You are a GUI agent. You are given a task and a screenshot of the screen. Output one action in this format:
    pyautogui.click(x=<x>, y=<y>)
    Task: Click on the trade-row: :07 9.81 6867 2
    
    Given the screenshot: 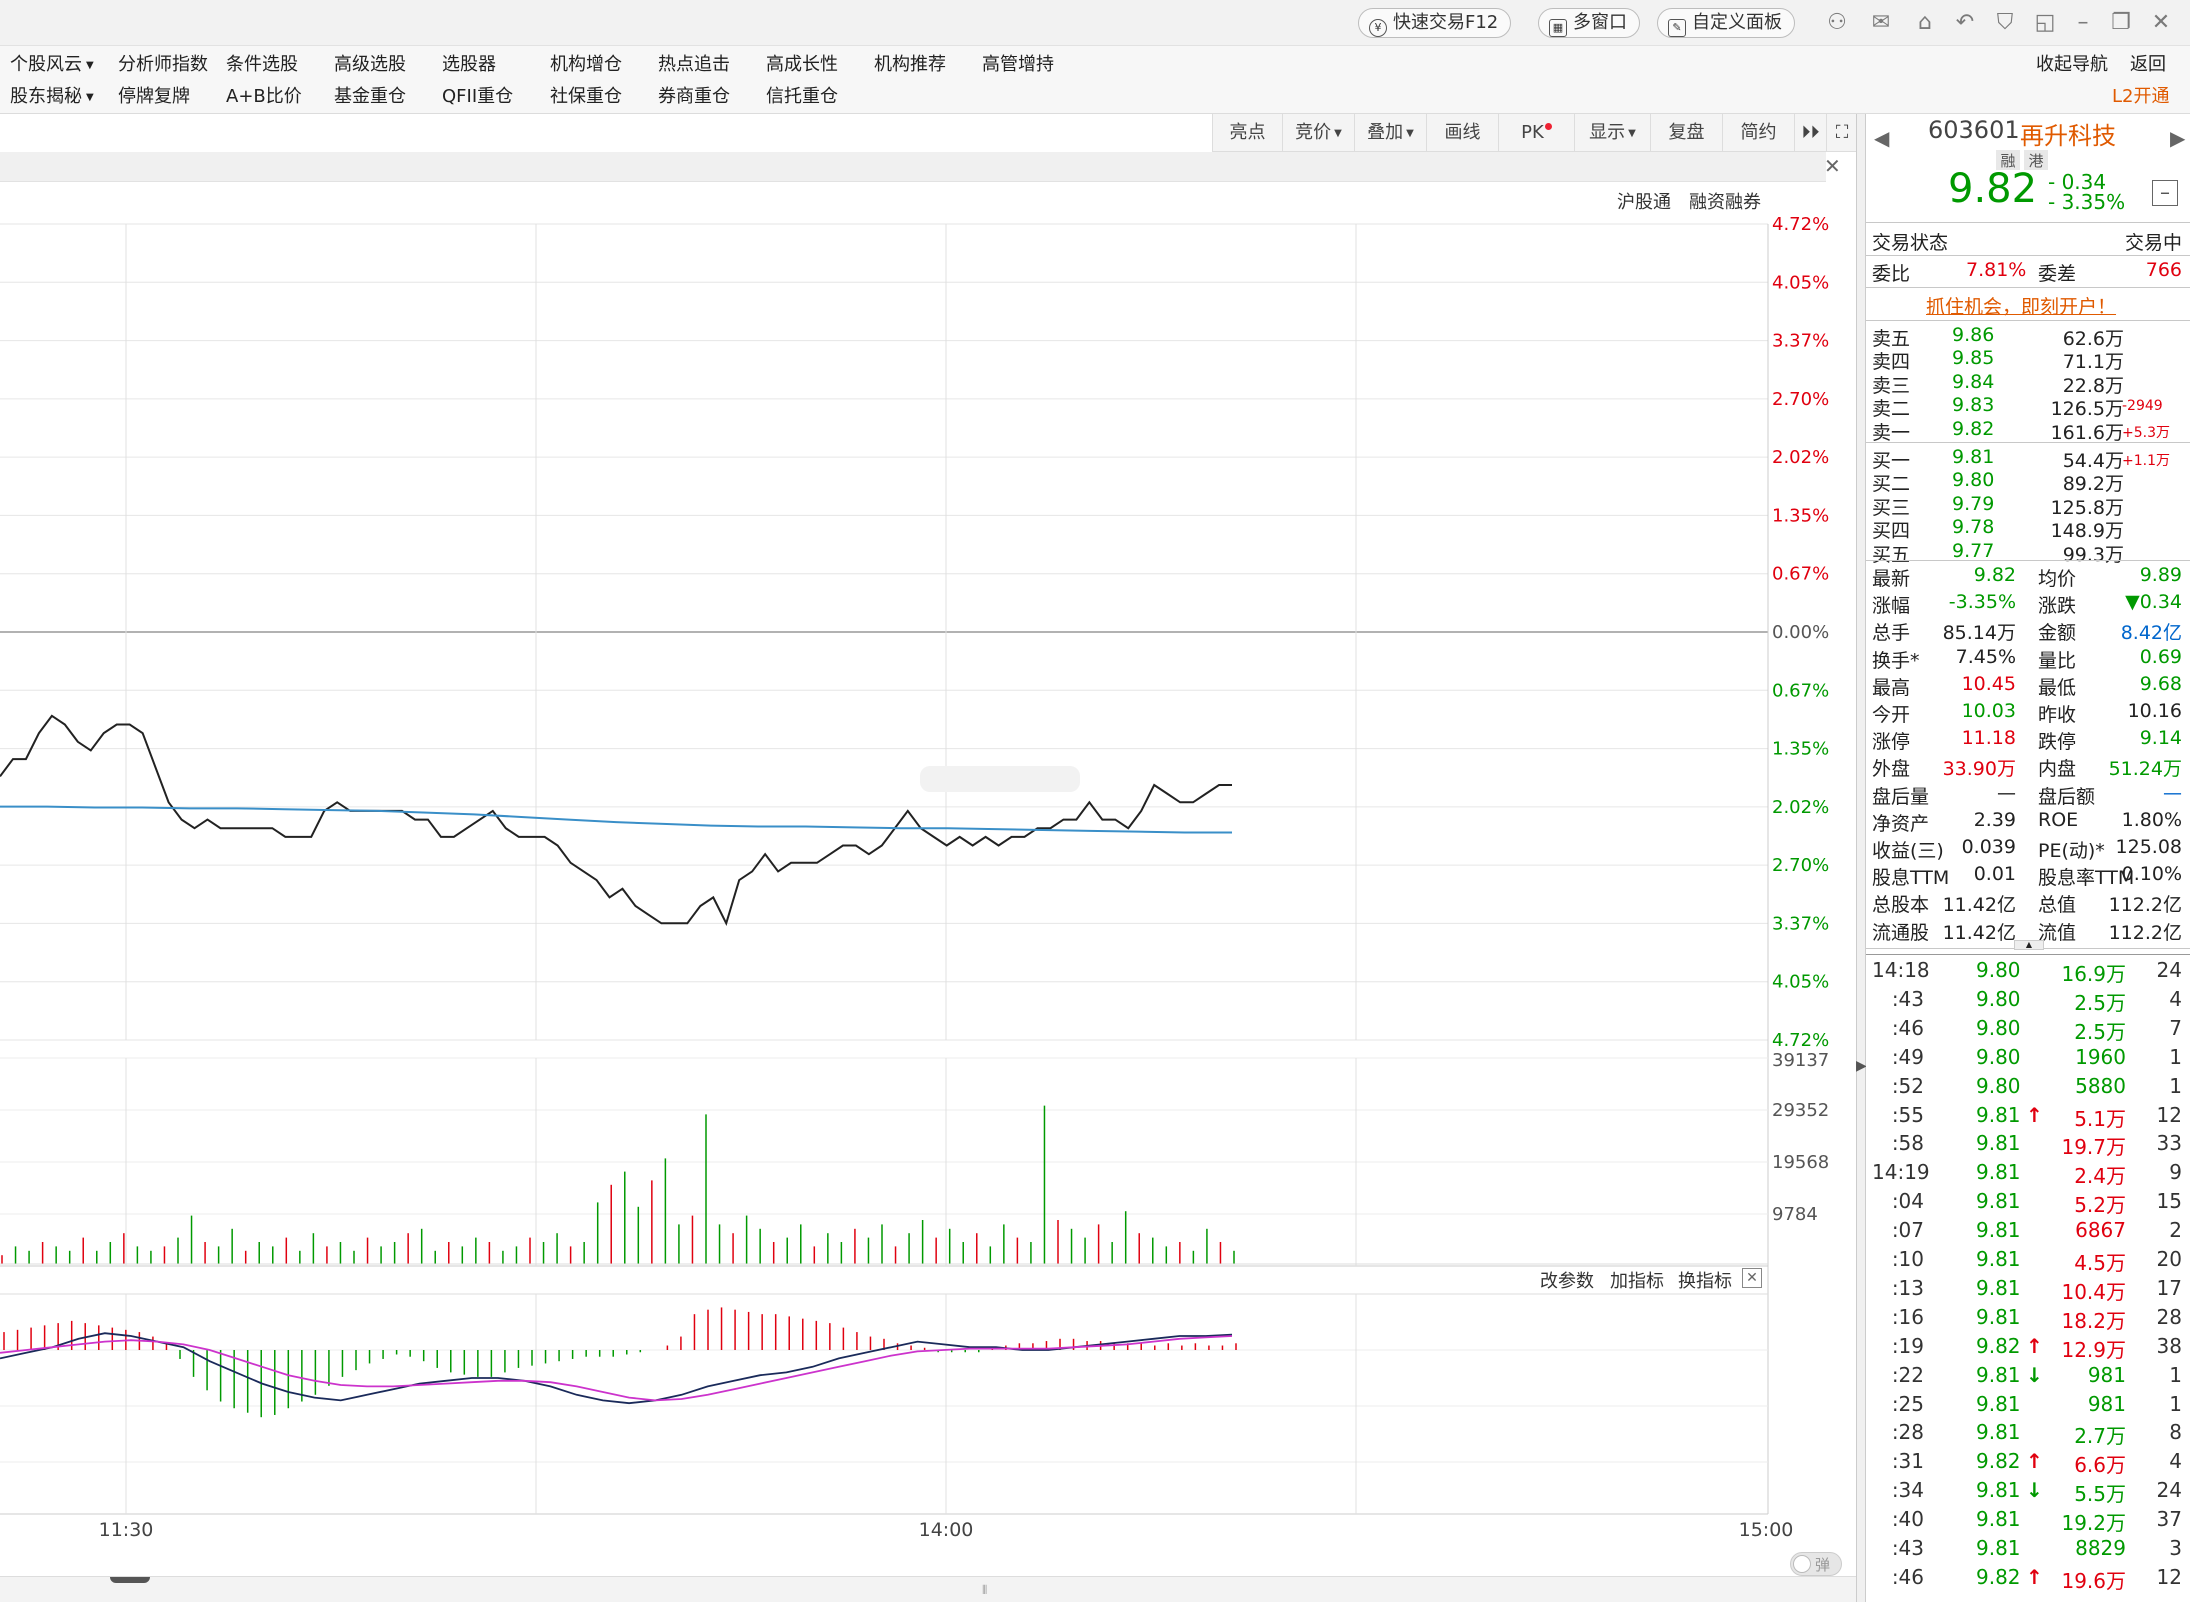 What is the action you would take?
    pyautogui.click(x=2028, y=1232)
    